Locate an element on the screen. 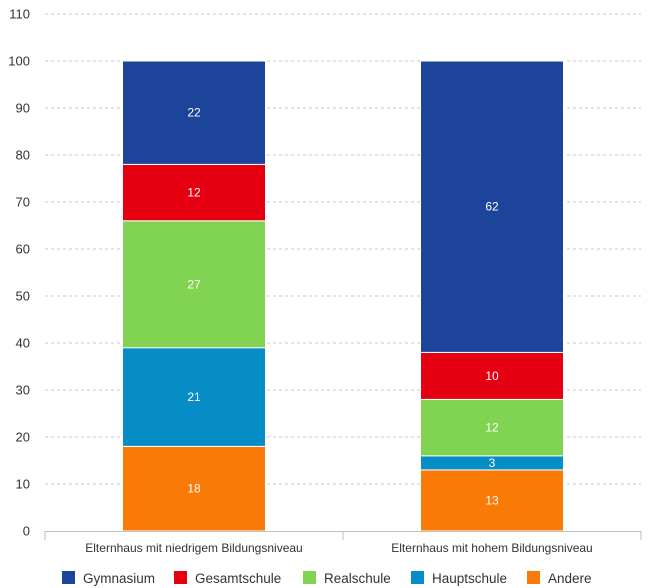 The image size is (650, 588). data-label: 3 is located at coordinates (492, 463).